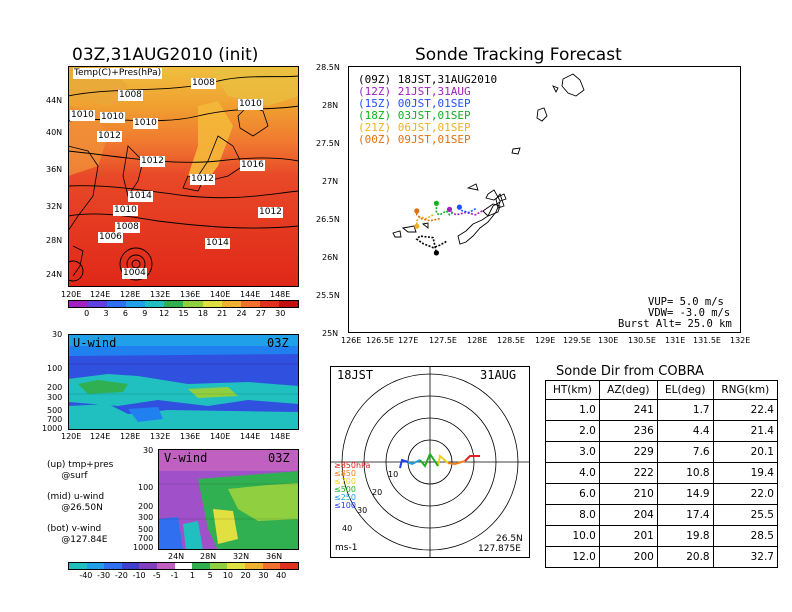 The width and height of the screenshot is (792, 612). I want to click on lat-tick: 32N, so click(54, 206).